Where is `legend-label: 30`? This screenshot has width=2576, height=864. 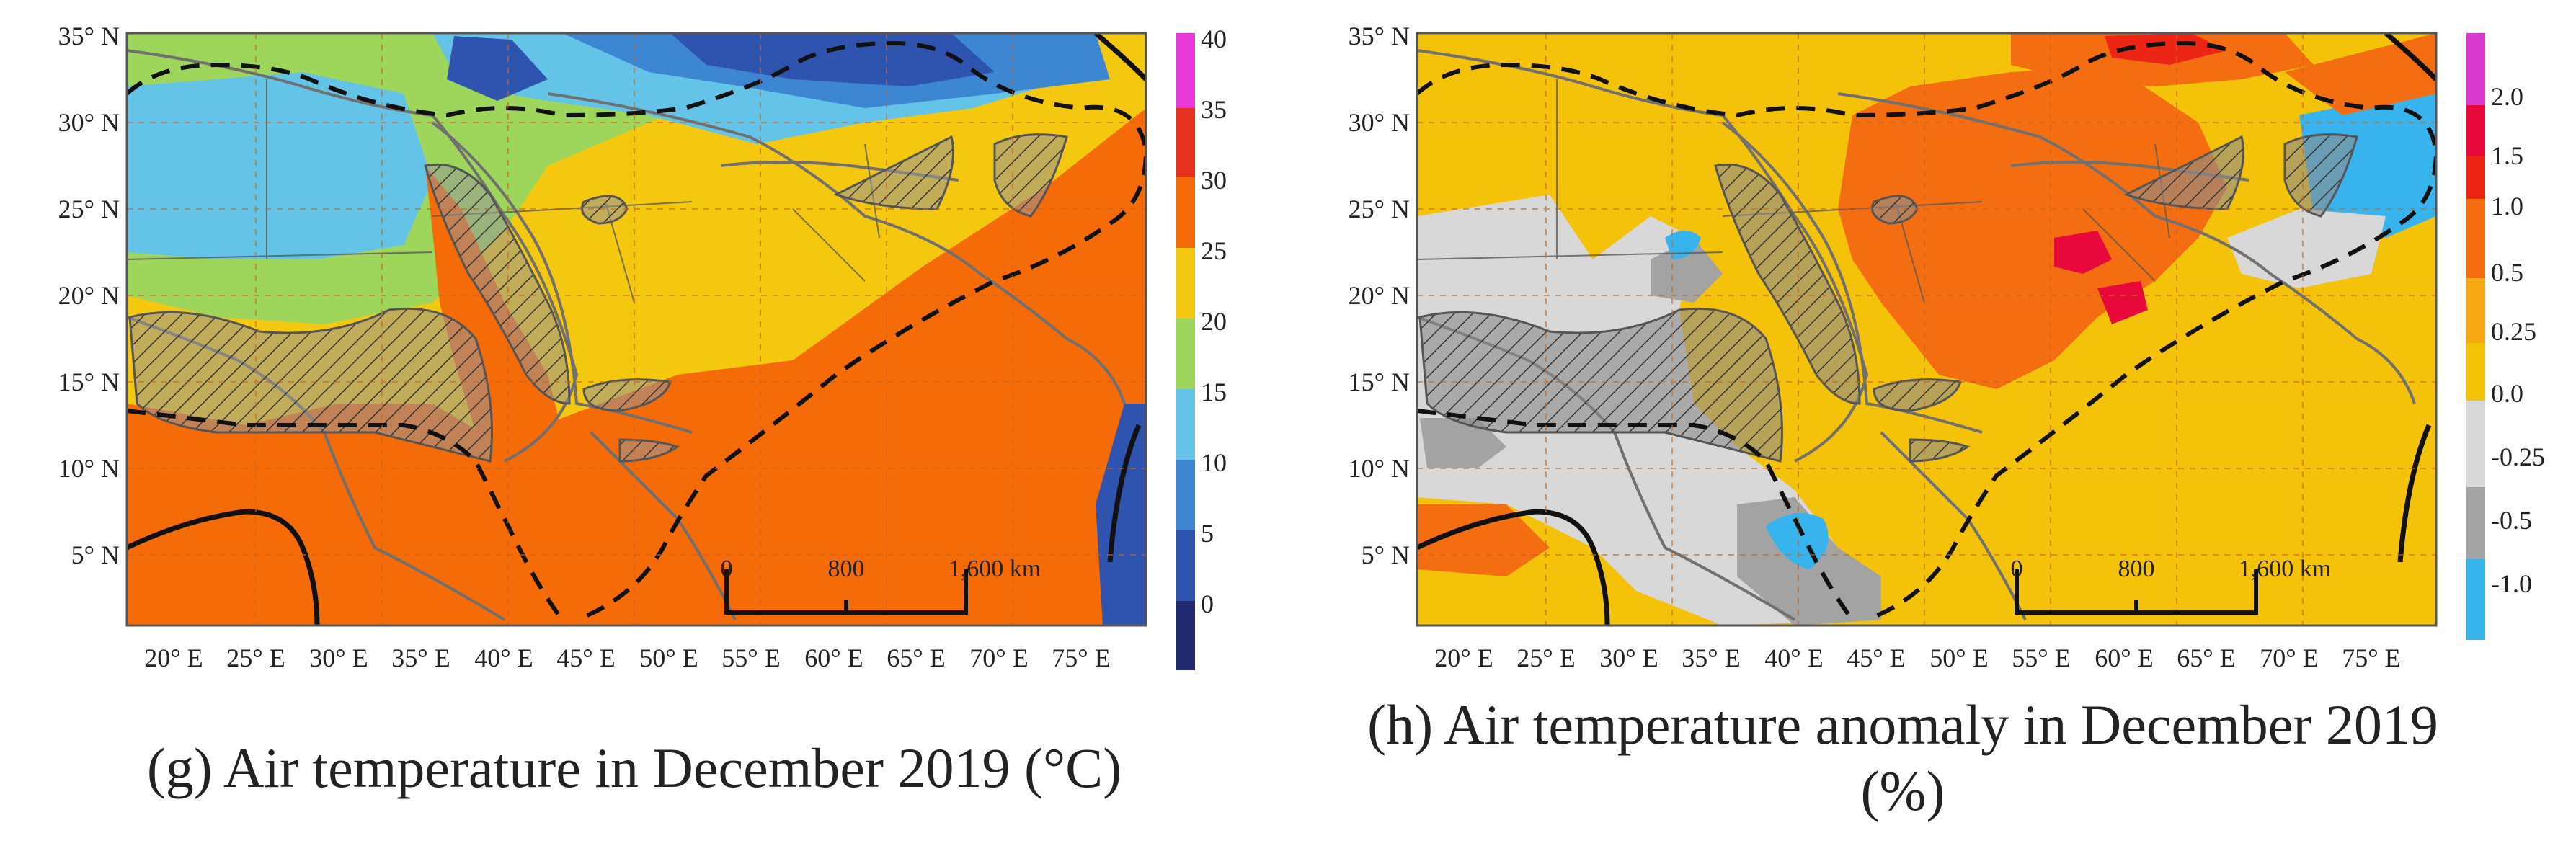 legend-label: 30 is located at coordinates (1214, 180).